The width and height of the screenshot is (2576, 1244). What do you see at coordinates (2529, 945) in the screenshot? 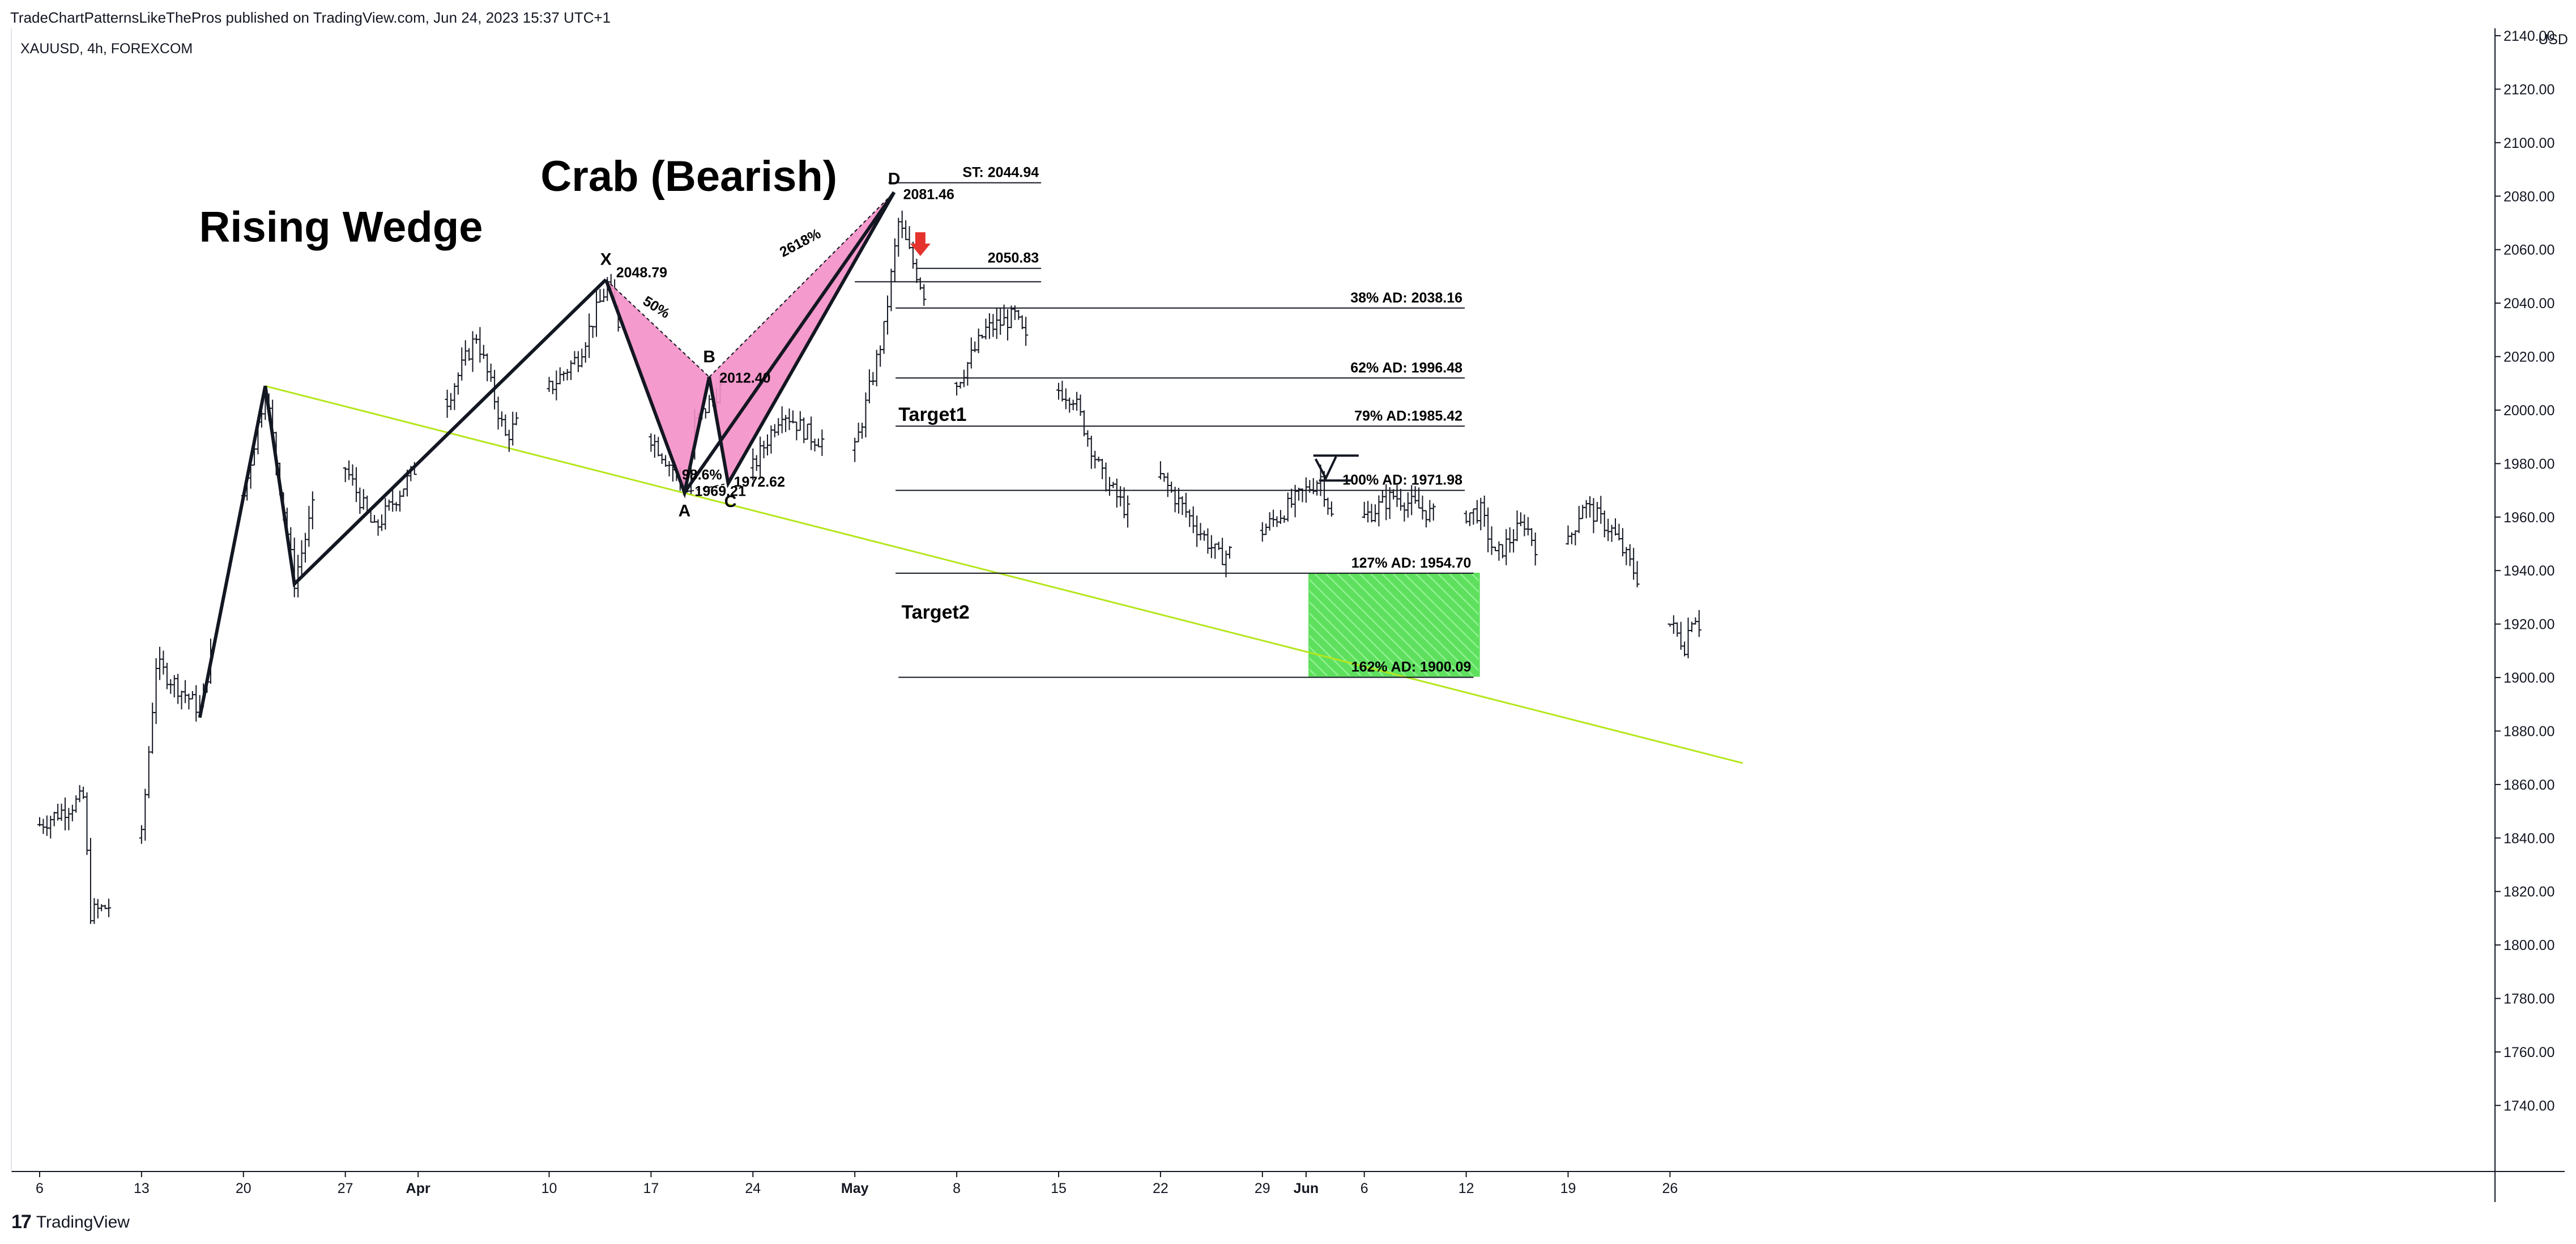
I see `y-tick-label: 1800.00` at bounding box center [2529, 945].